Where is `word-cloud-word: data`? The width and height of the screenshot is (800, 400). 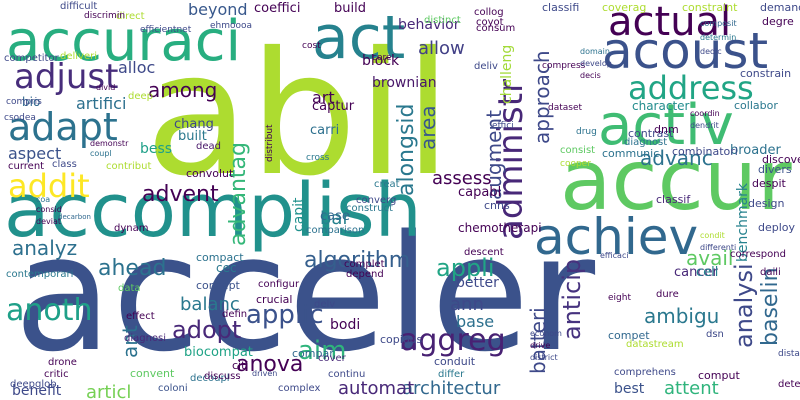
word-cloud-word: data is located at coordinates (129, 288).